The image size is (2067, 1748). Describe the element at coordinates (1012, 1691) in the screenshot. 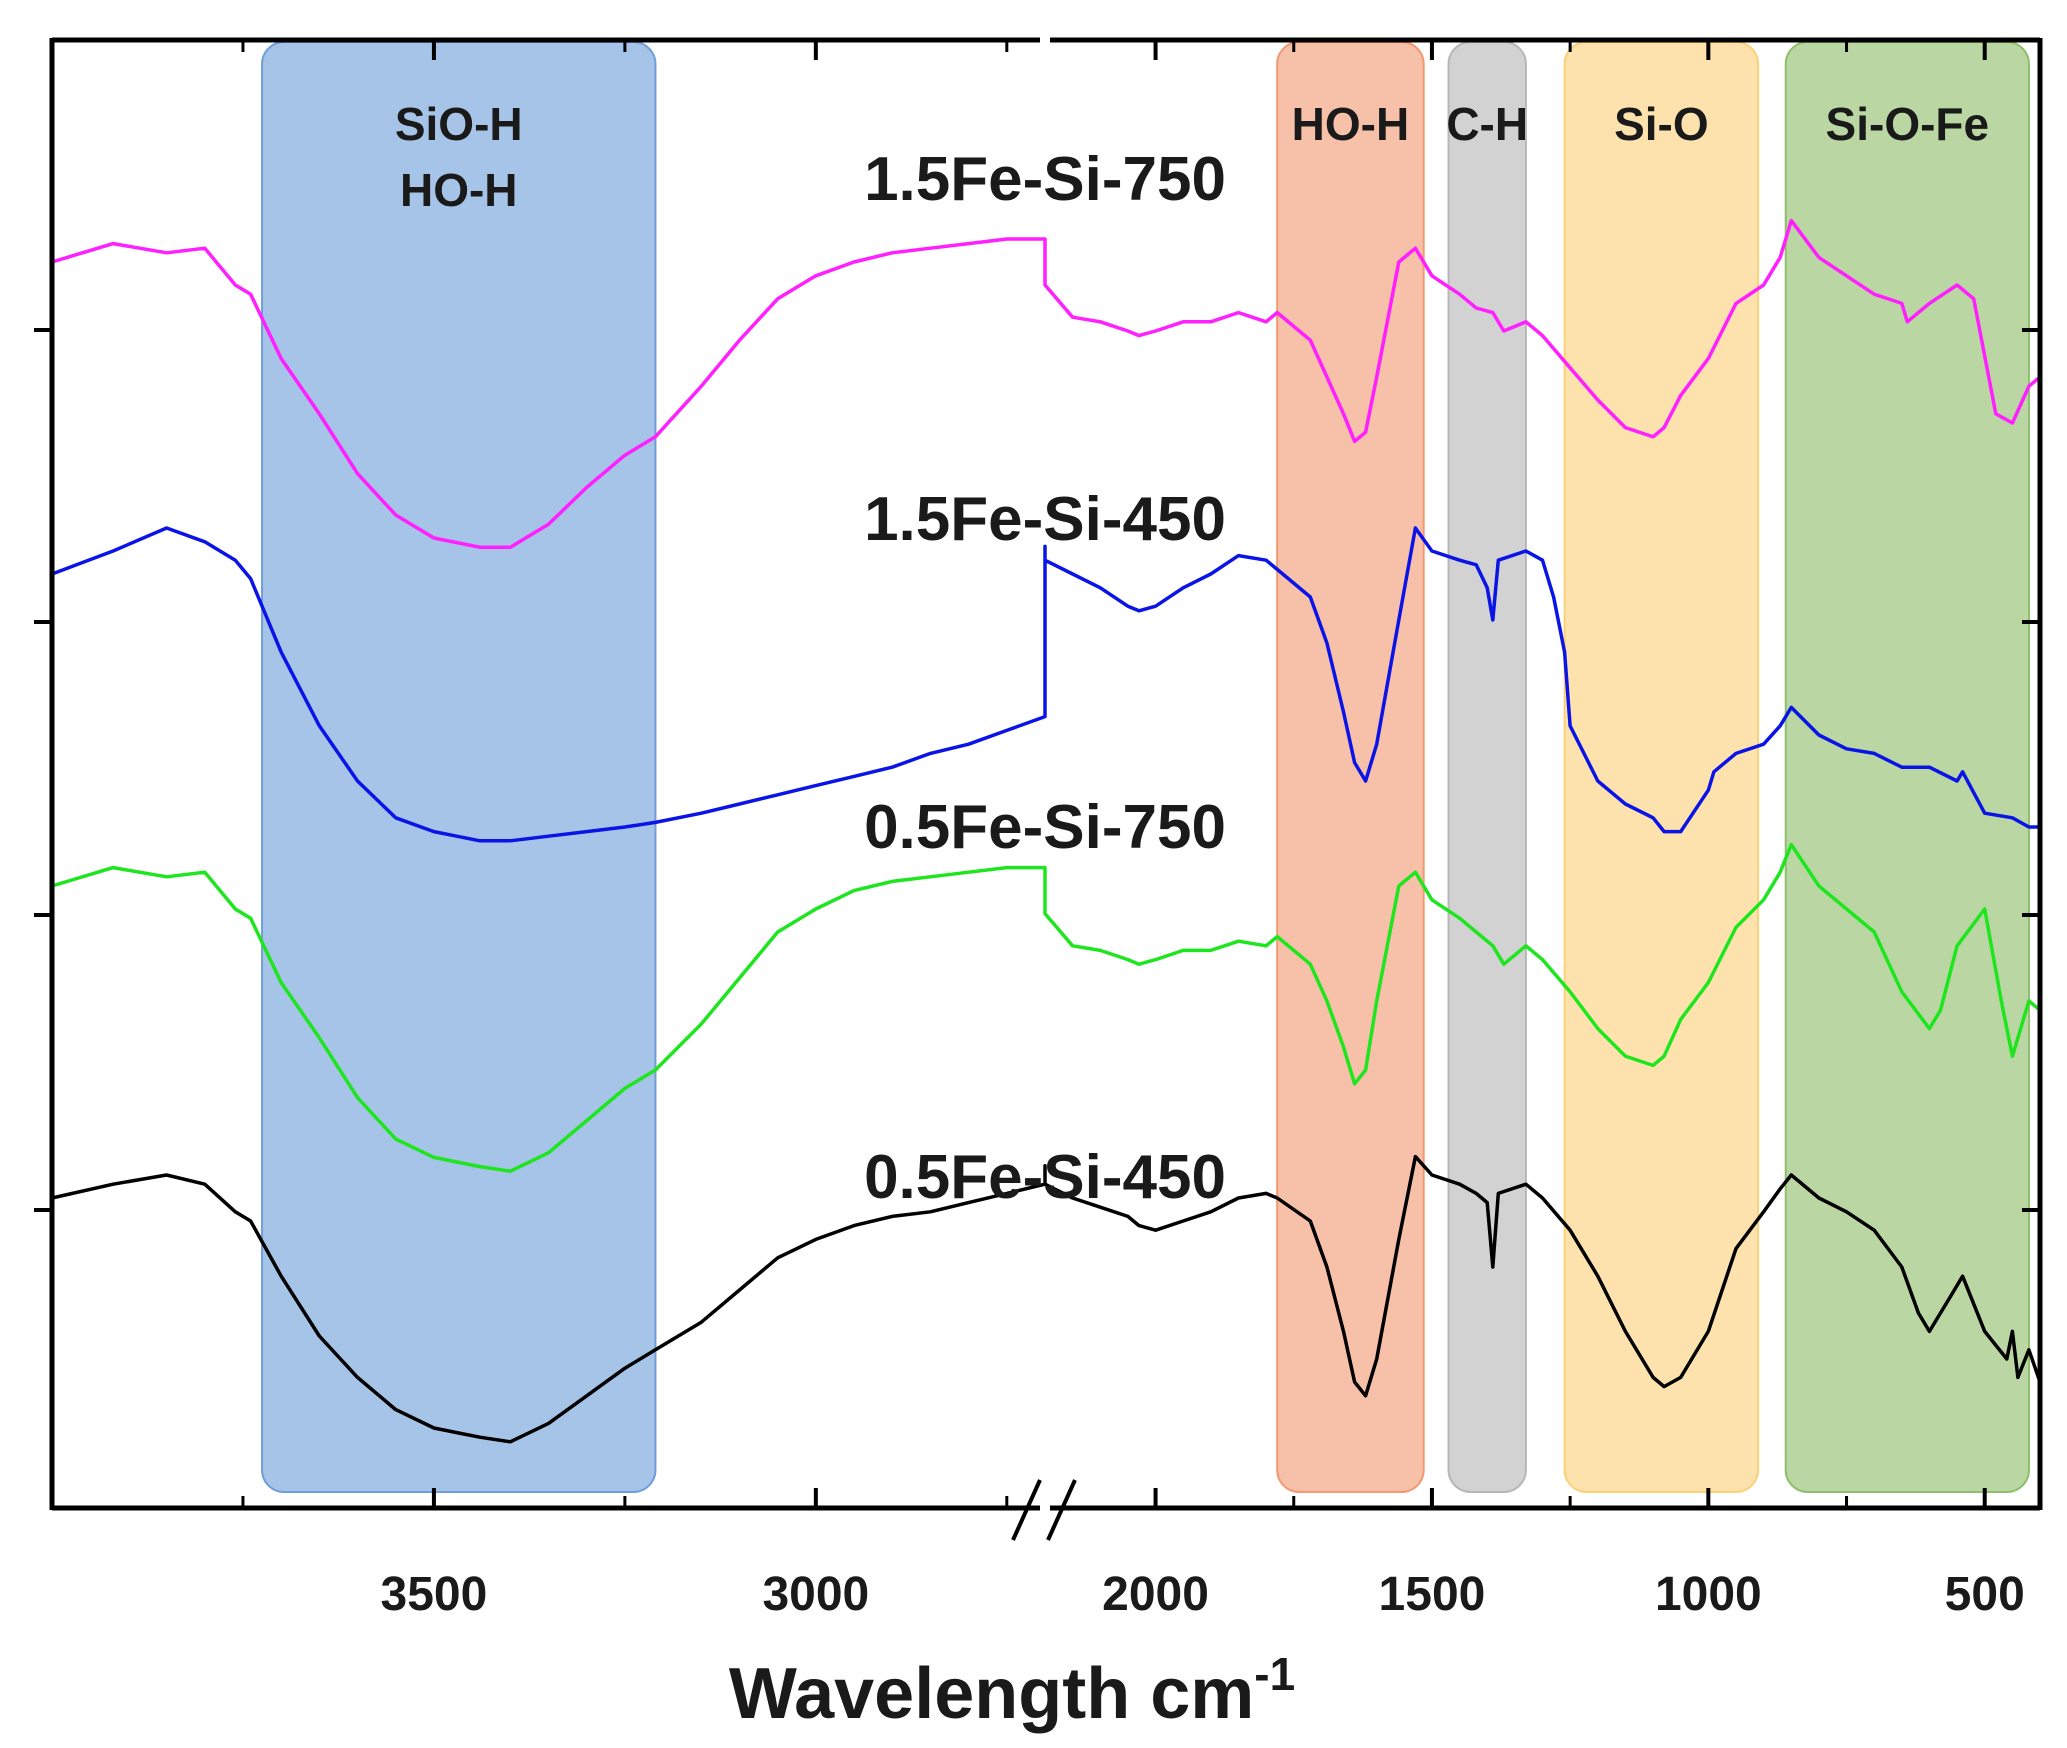

I see `x-axis-title: Wavelength cm-1` at that location.